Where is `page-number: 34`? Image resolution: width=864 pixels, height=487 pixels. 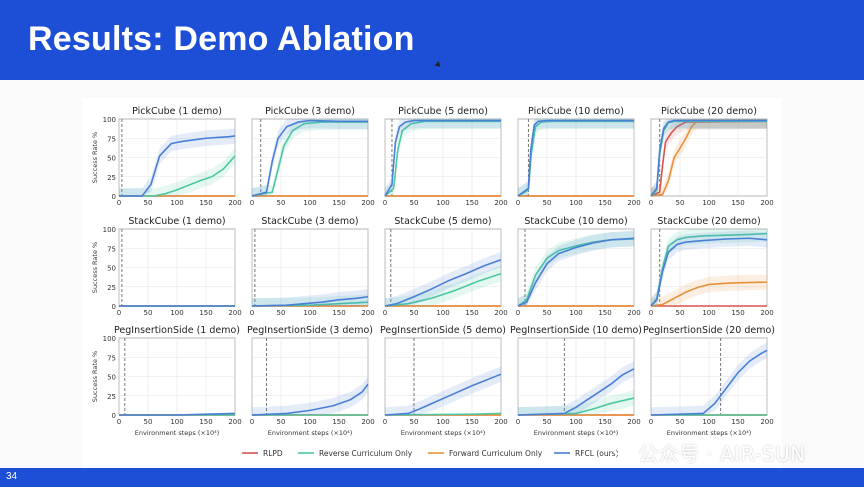 page-number: 34 is located at coordinates (12, 476).